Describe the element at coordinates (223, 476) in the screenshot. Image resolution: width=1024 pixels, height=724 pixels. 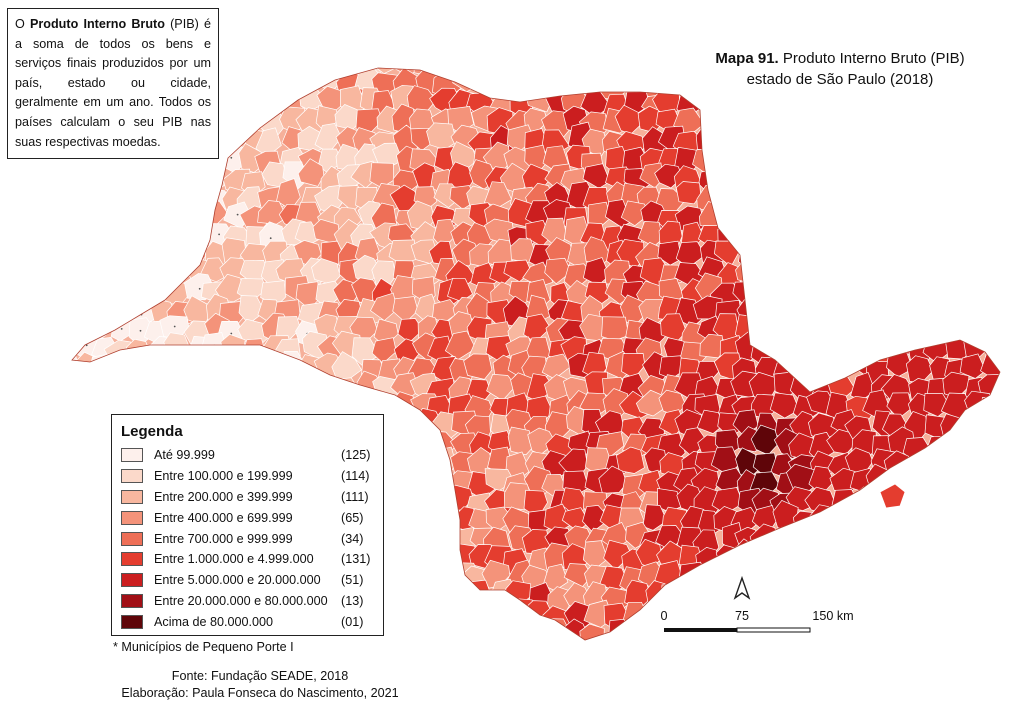
I see `legend-label: Entre 100.000 e 199.999` at that location.